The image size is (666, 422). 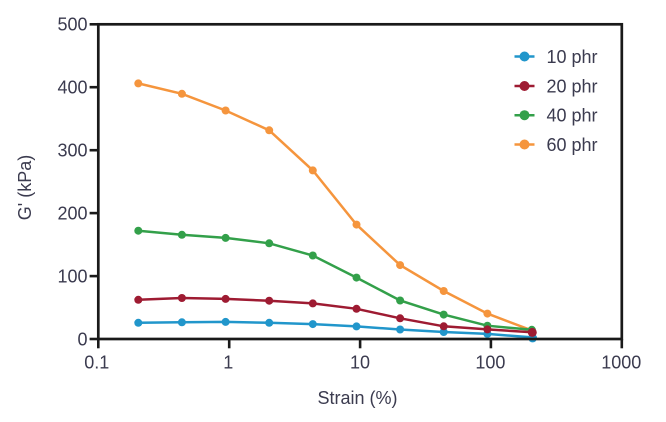 I want to click on svg-text: 1000, so click(x=621, y=363).